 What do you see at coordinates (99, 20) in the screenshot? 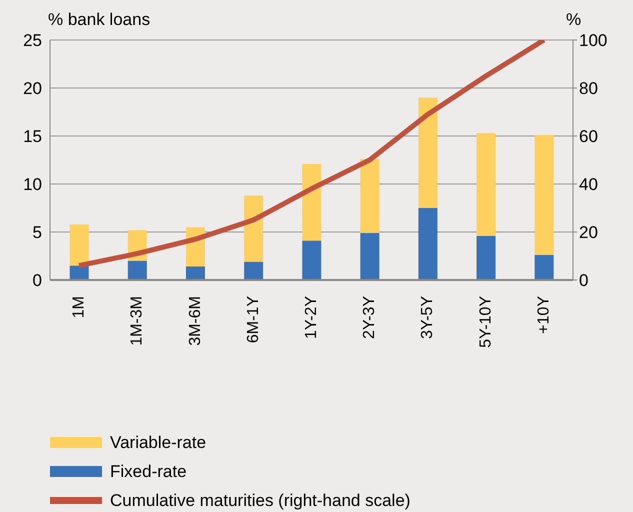
I see `y-axis-title: % bank loans` at bounding box center [99, 20].